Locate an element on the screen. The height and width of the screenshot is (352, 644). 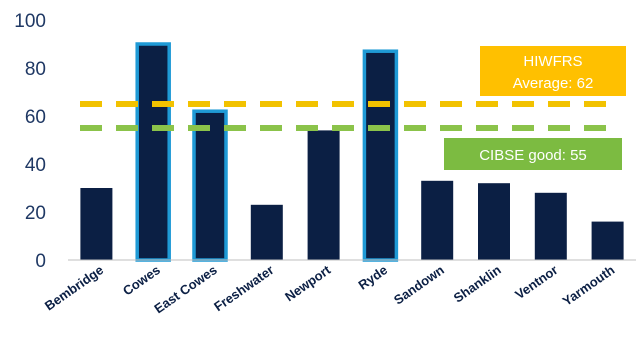
reference-lines is located at coordinates (349, 116).